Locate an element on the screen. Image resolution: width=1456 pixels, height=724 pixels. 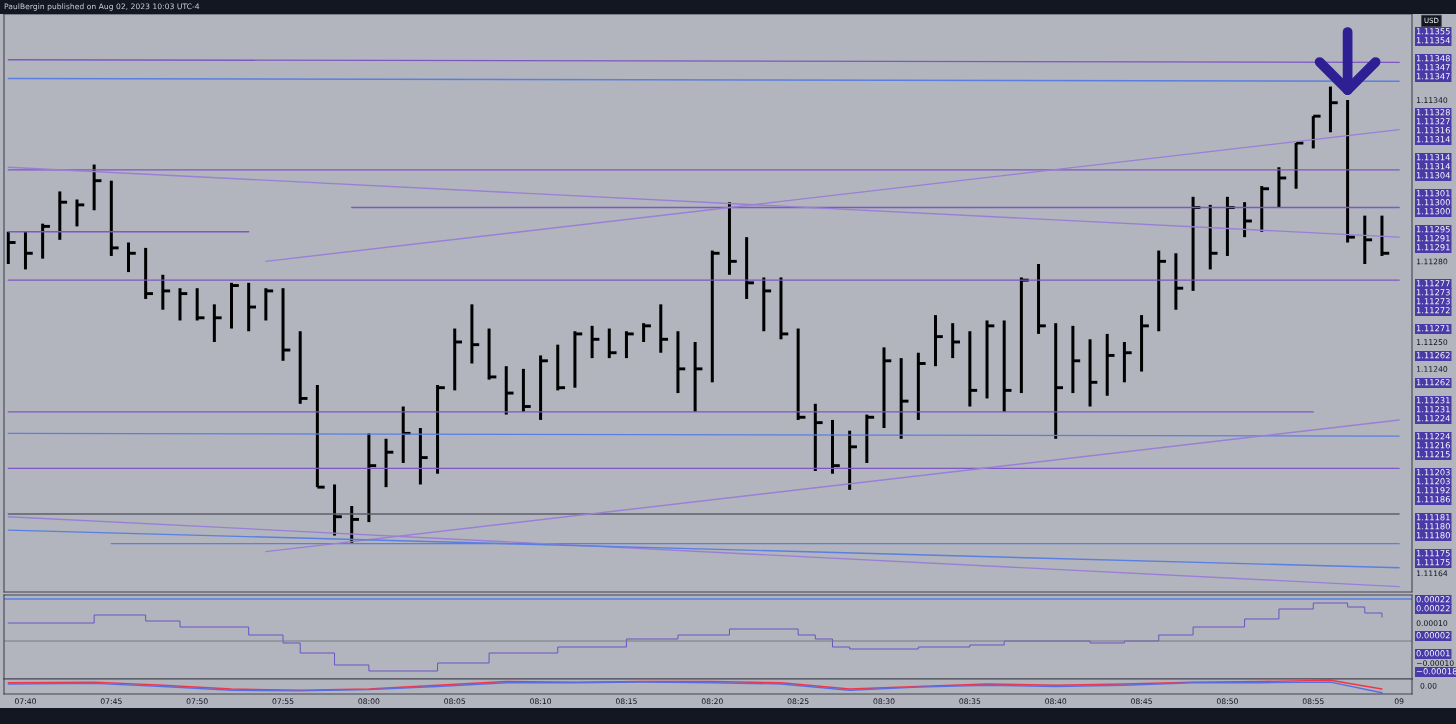
text: 1.11272 is located at coordinates (1433, 310).